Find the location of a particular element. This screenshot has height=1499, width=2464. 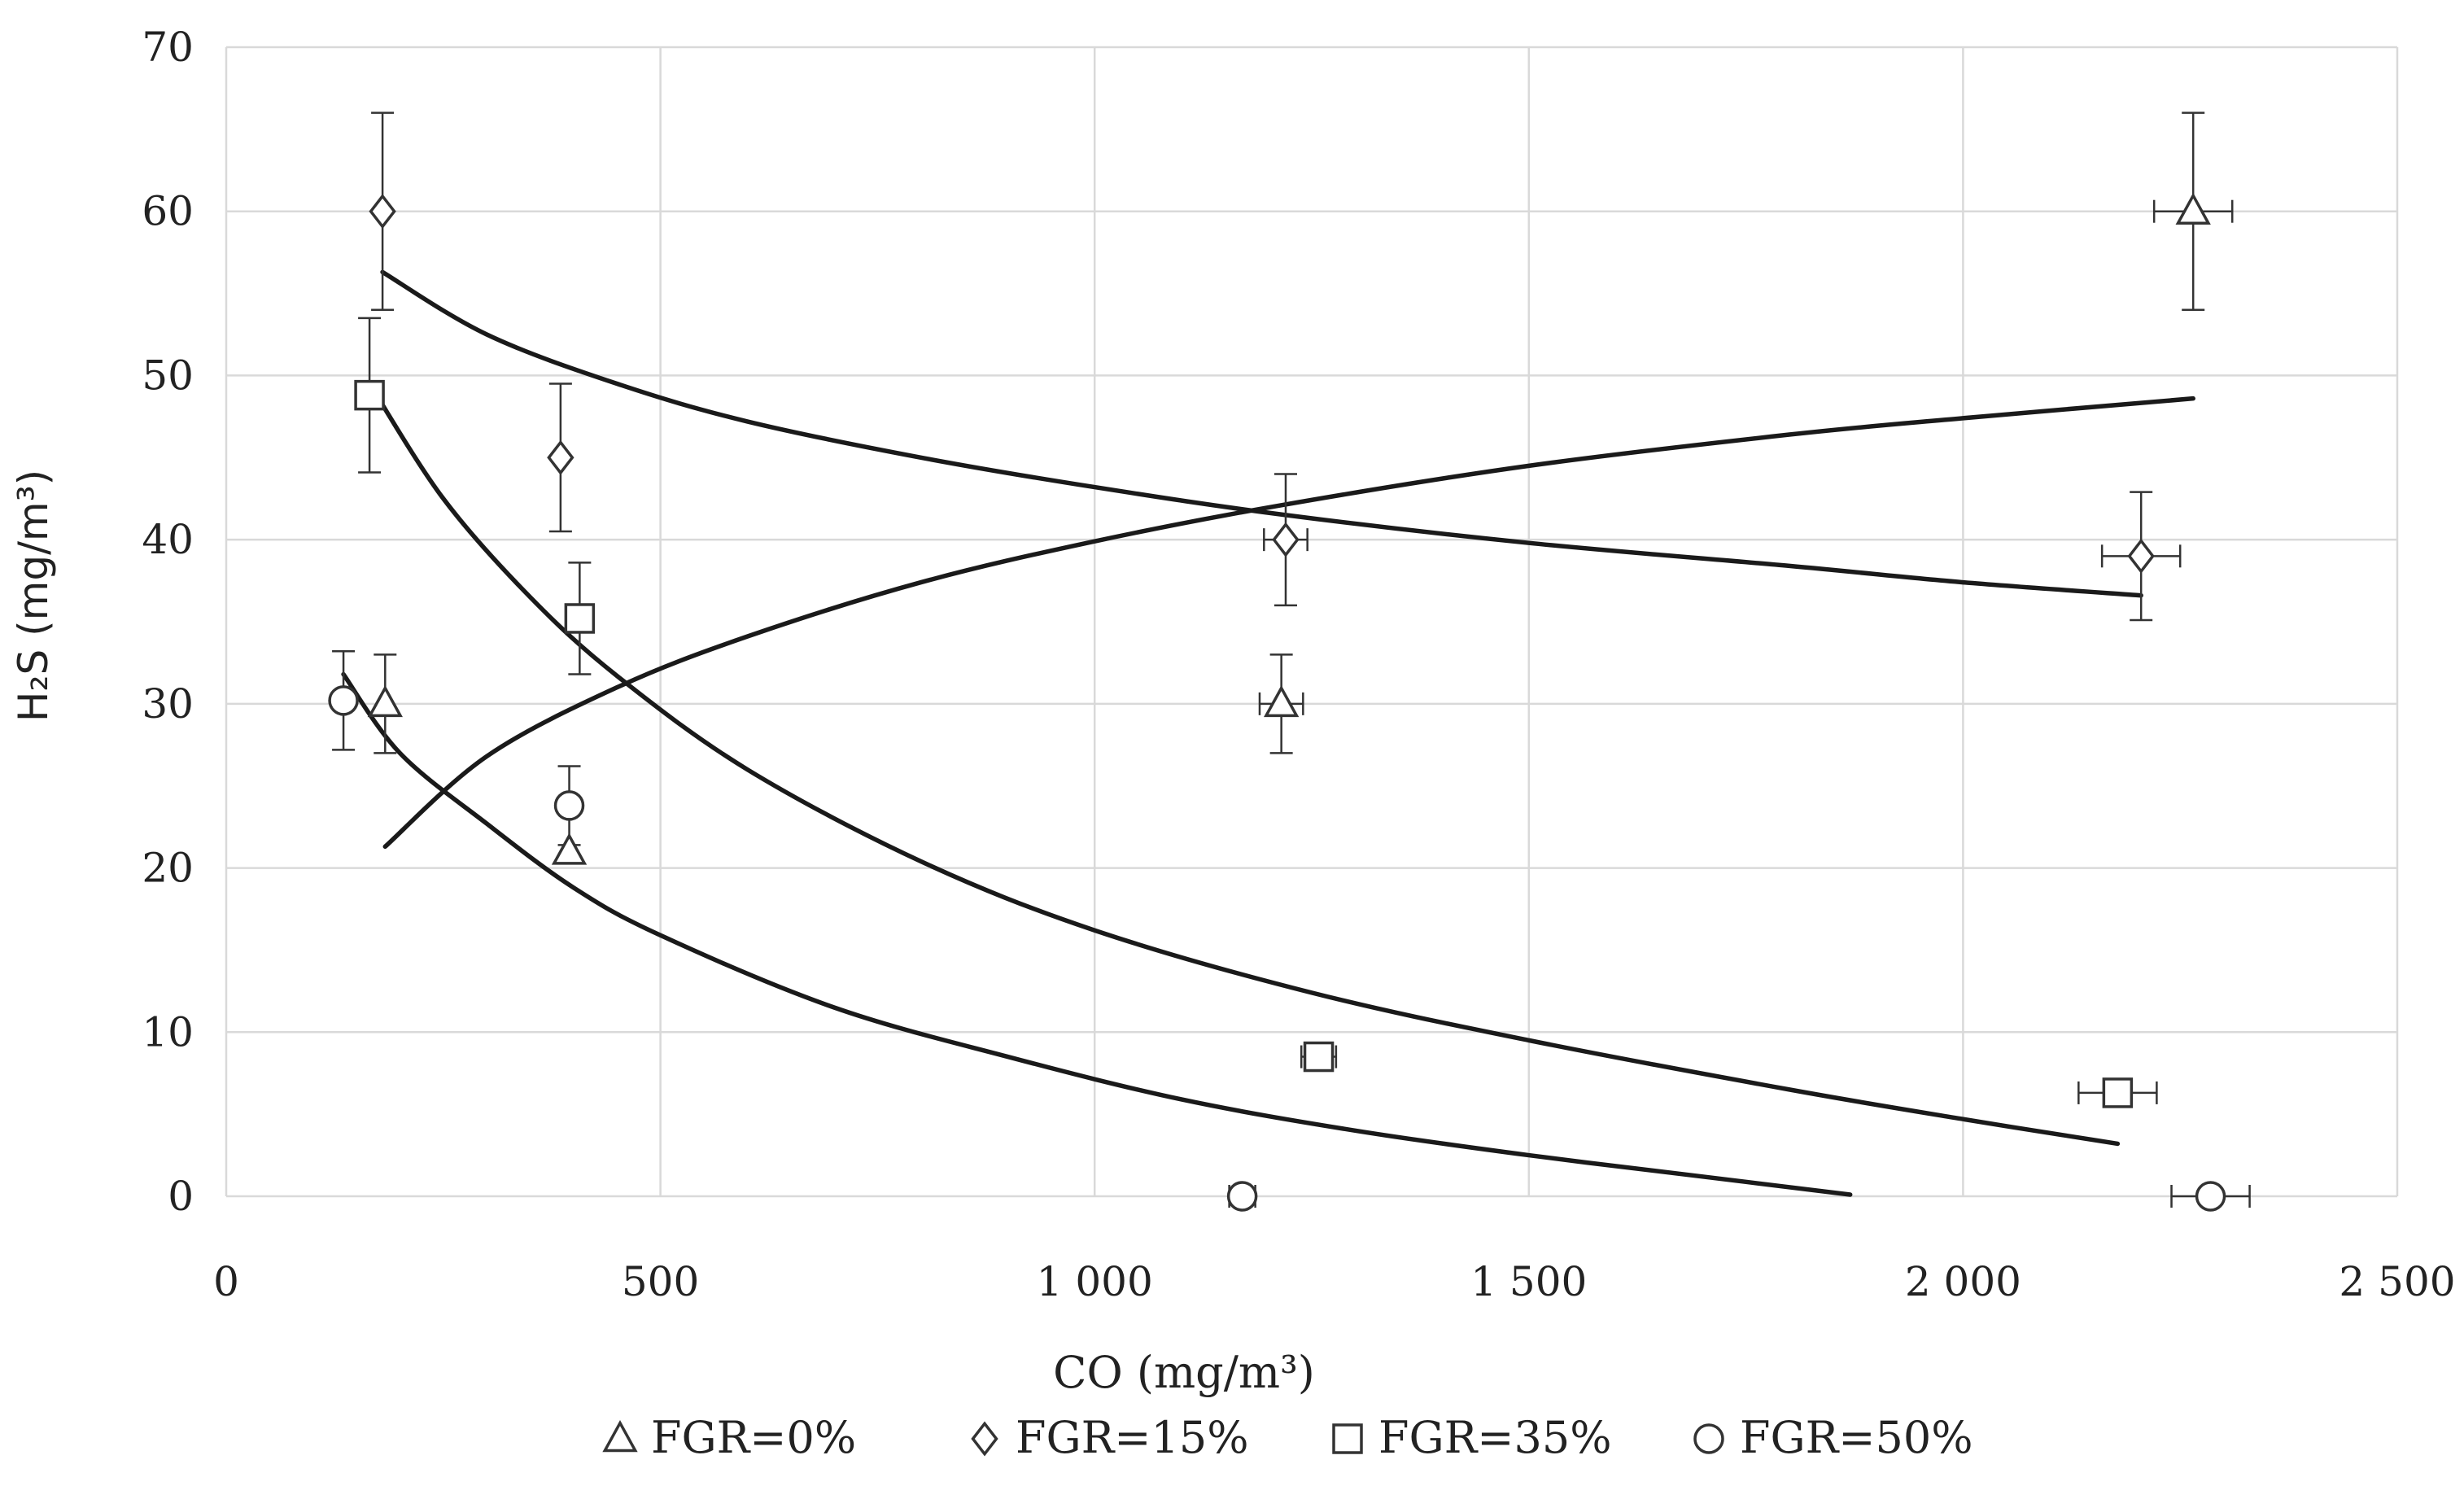

x-tick-label: 1 500 is located at coordinates (1528, 1282).